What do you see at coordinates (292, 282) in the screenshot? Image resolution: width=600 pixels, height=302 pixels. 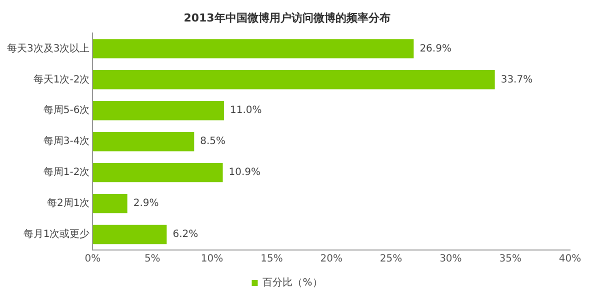 I see `legend-label: 百分比（%）` at bounding box center [292, 282].